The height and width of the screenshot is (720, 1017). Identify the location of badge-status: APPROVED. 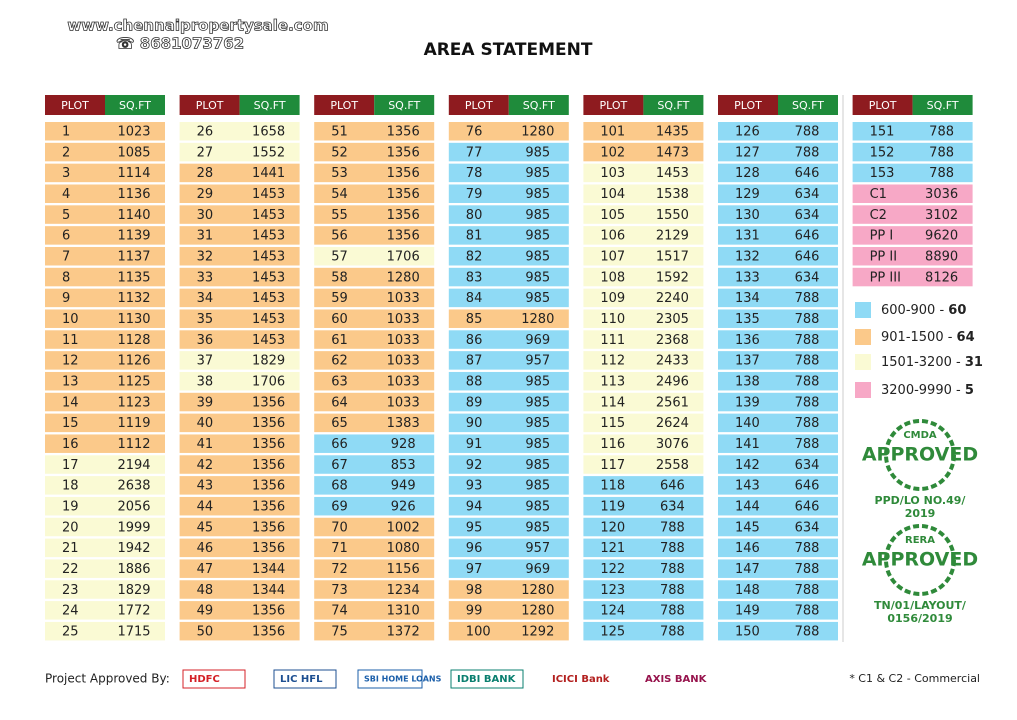
(920, 455).